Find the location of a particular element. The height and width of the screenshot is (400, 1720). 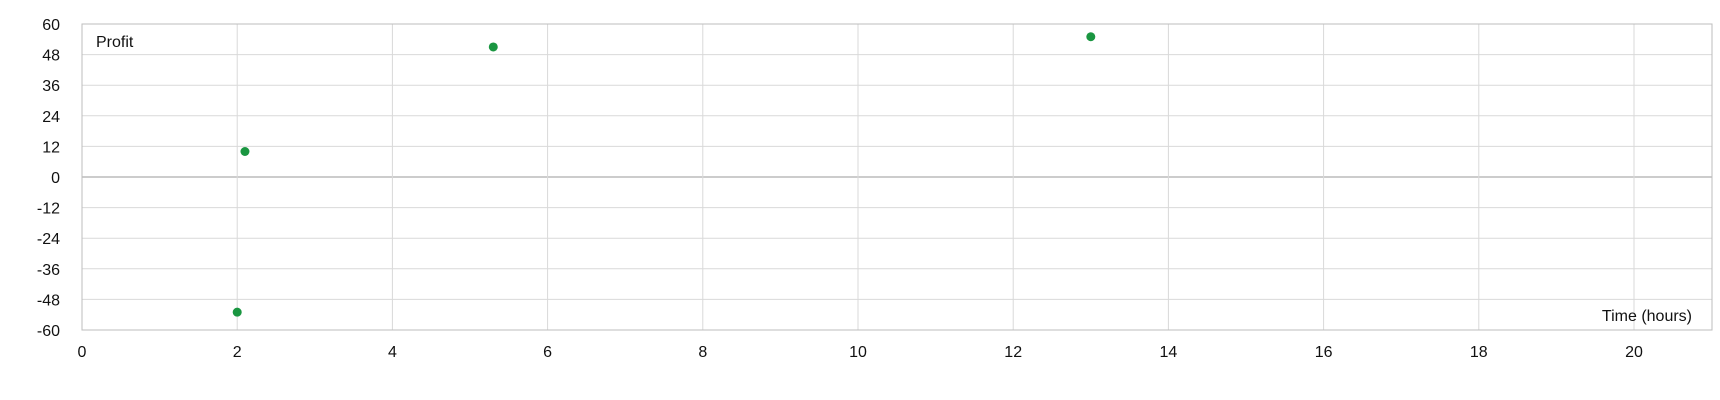

x-tick-label: 14 is located at coordinates (1169, 352).